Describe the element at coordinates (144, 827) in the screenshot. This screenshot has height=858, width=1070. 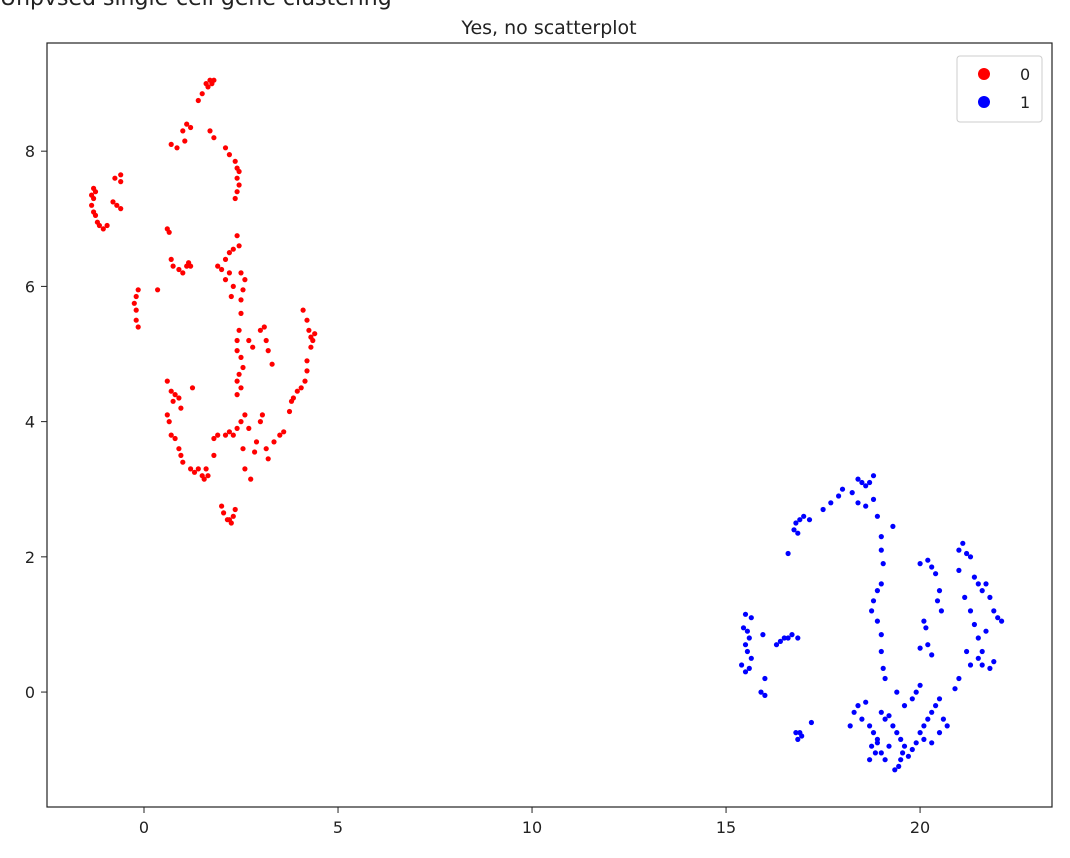
I see `x-tick-label-0: 0` at that location.